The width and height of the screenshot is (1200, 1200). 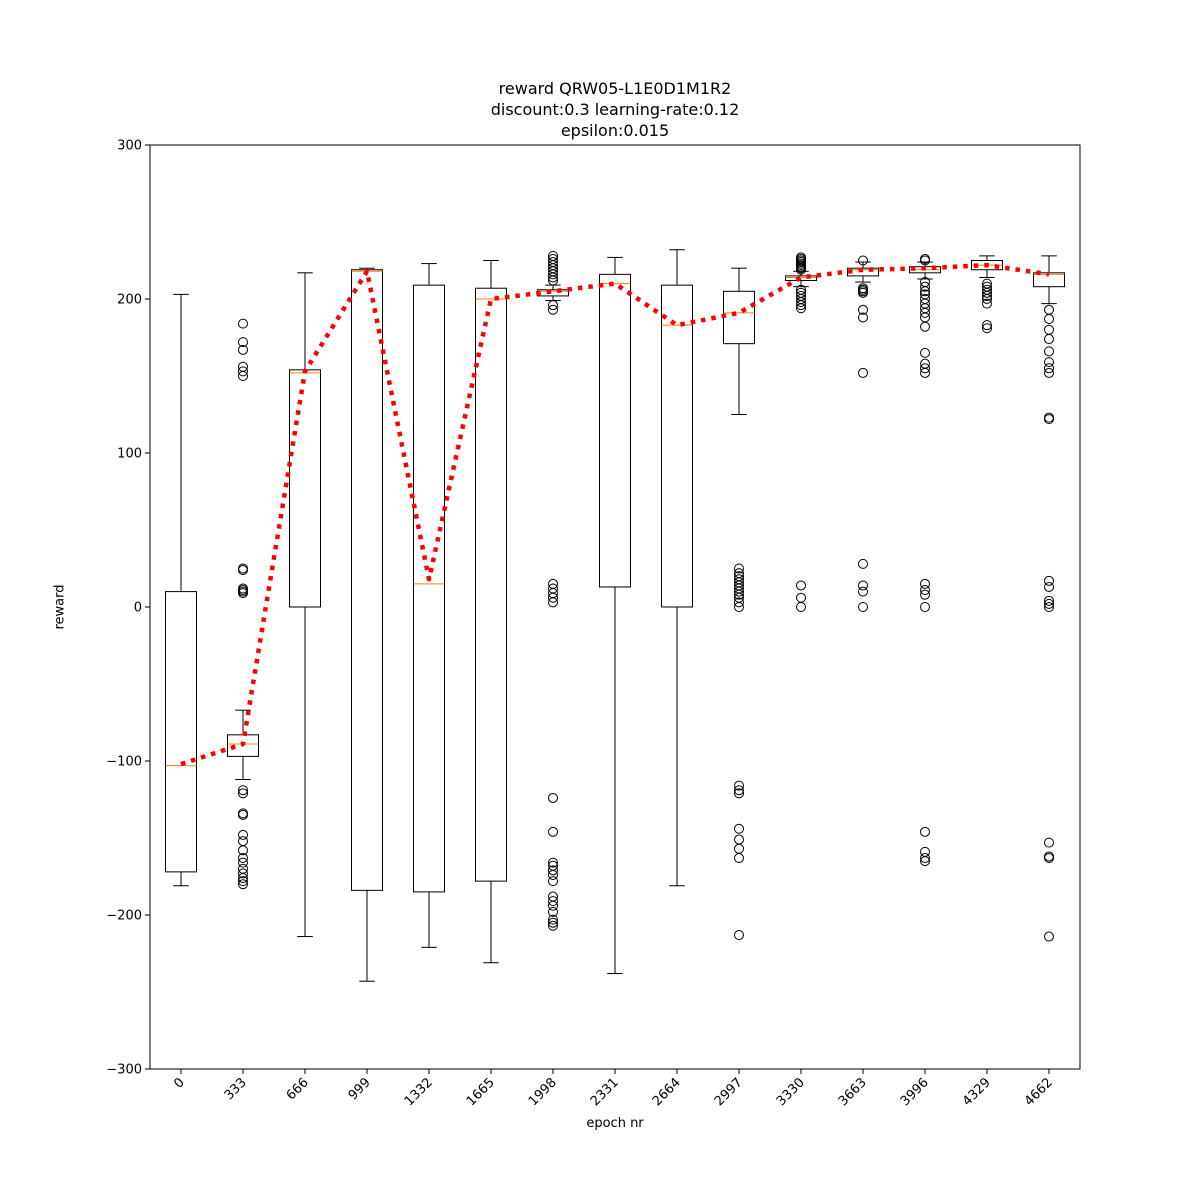 I want to click on x-tick-label: 1332, so click(x=419, y=1092).